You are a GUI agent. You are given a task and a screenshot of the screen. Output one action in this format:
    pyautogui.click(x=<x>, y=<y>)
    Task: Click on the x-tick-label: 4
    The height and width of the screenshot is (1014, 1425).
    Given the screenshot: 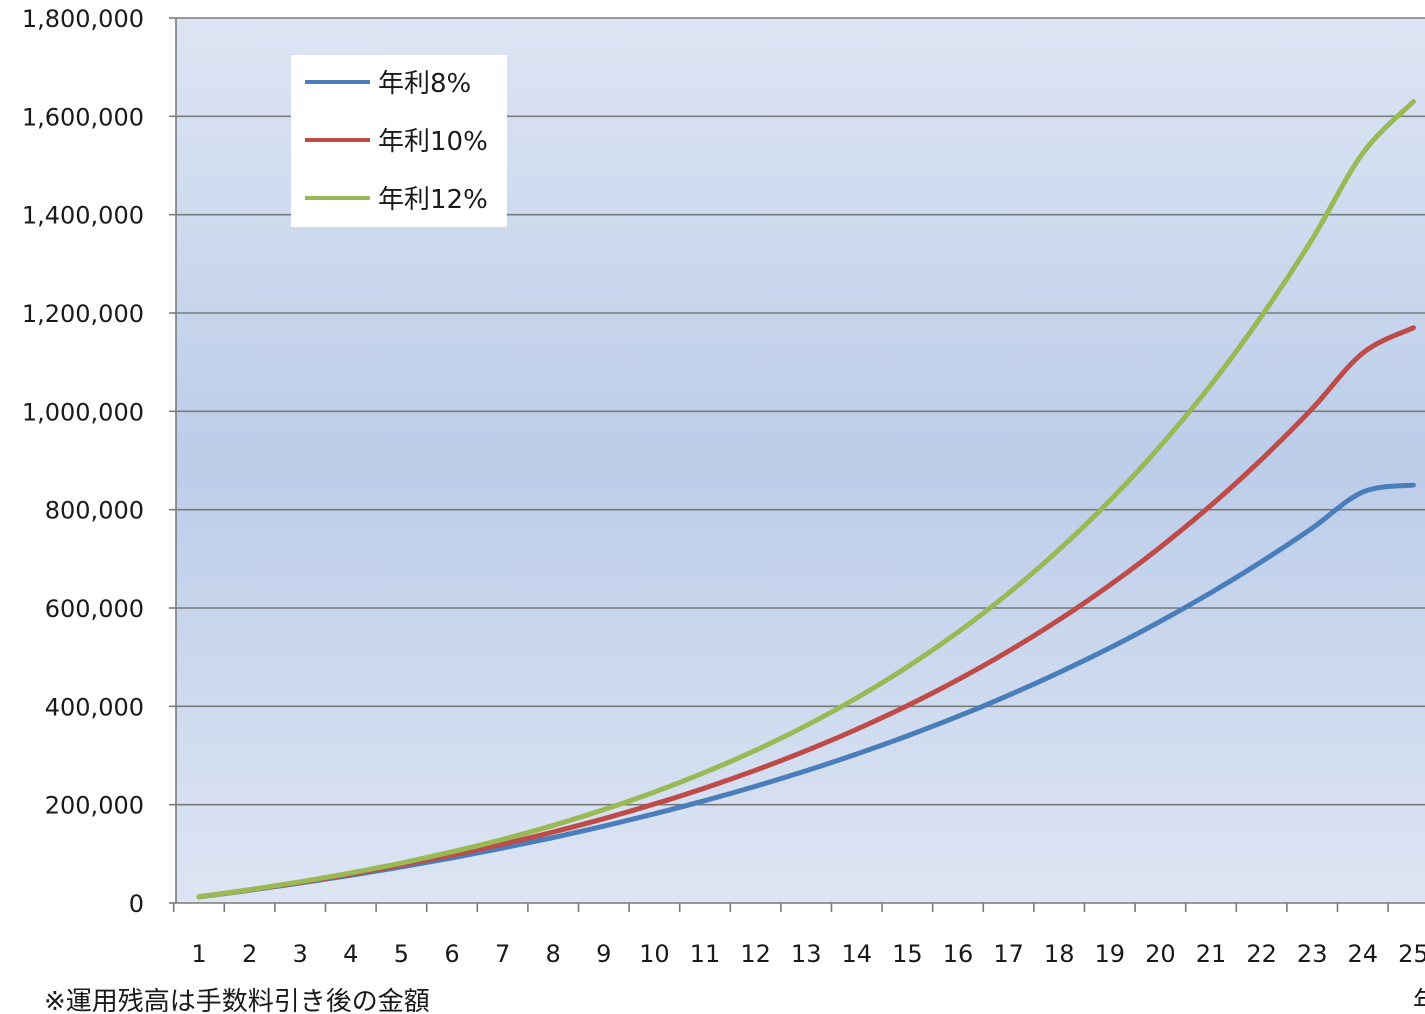 What is the action you would take?
    pyautogui.click(x=350, y=954)
    